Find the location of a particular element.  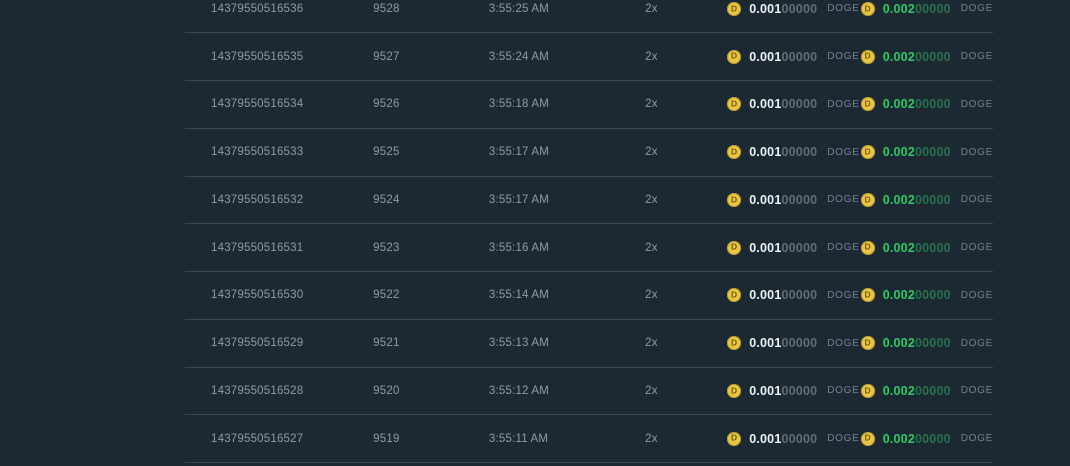

round-number: 9519 is located at coordinates (386, 438).